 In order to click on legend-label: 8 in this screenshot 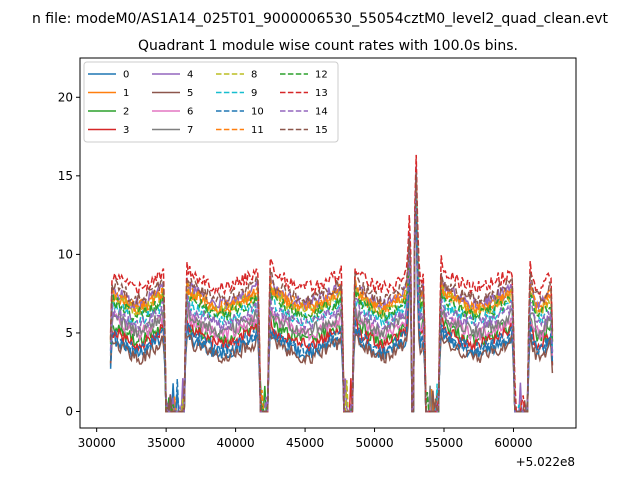, I will do `click(254, 75)`.